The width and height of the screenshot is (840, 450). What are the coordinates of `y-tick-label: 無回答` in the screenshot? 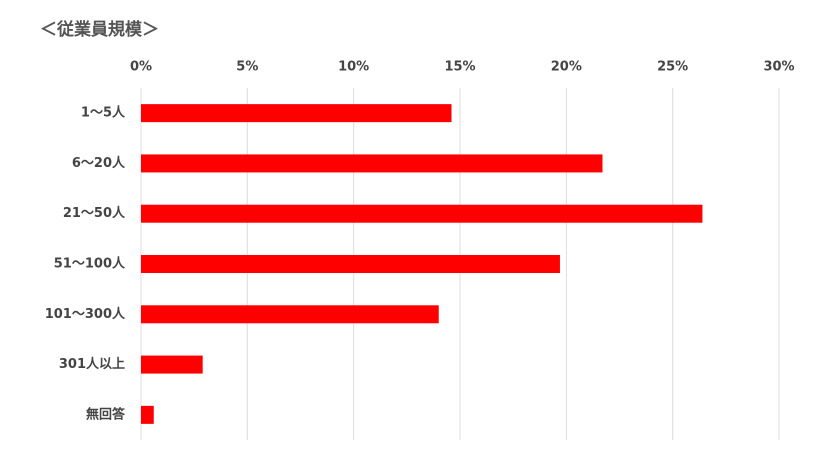 It's located at (106, 414).